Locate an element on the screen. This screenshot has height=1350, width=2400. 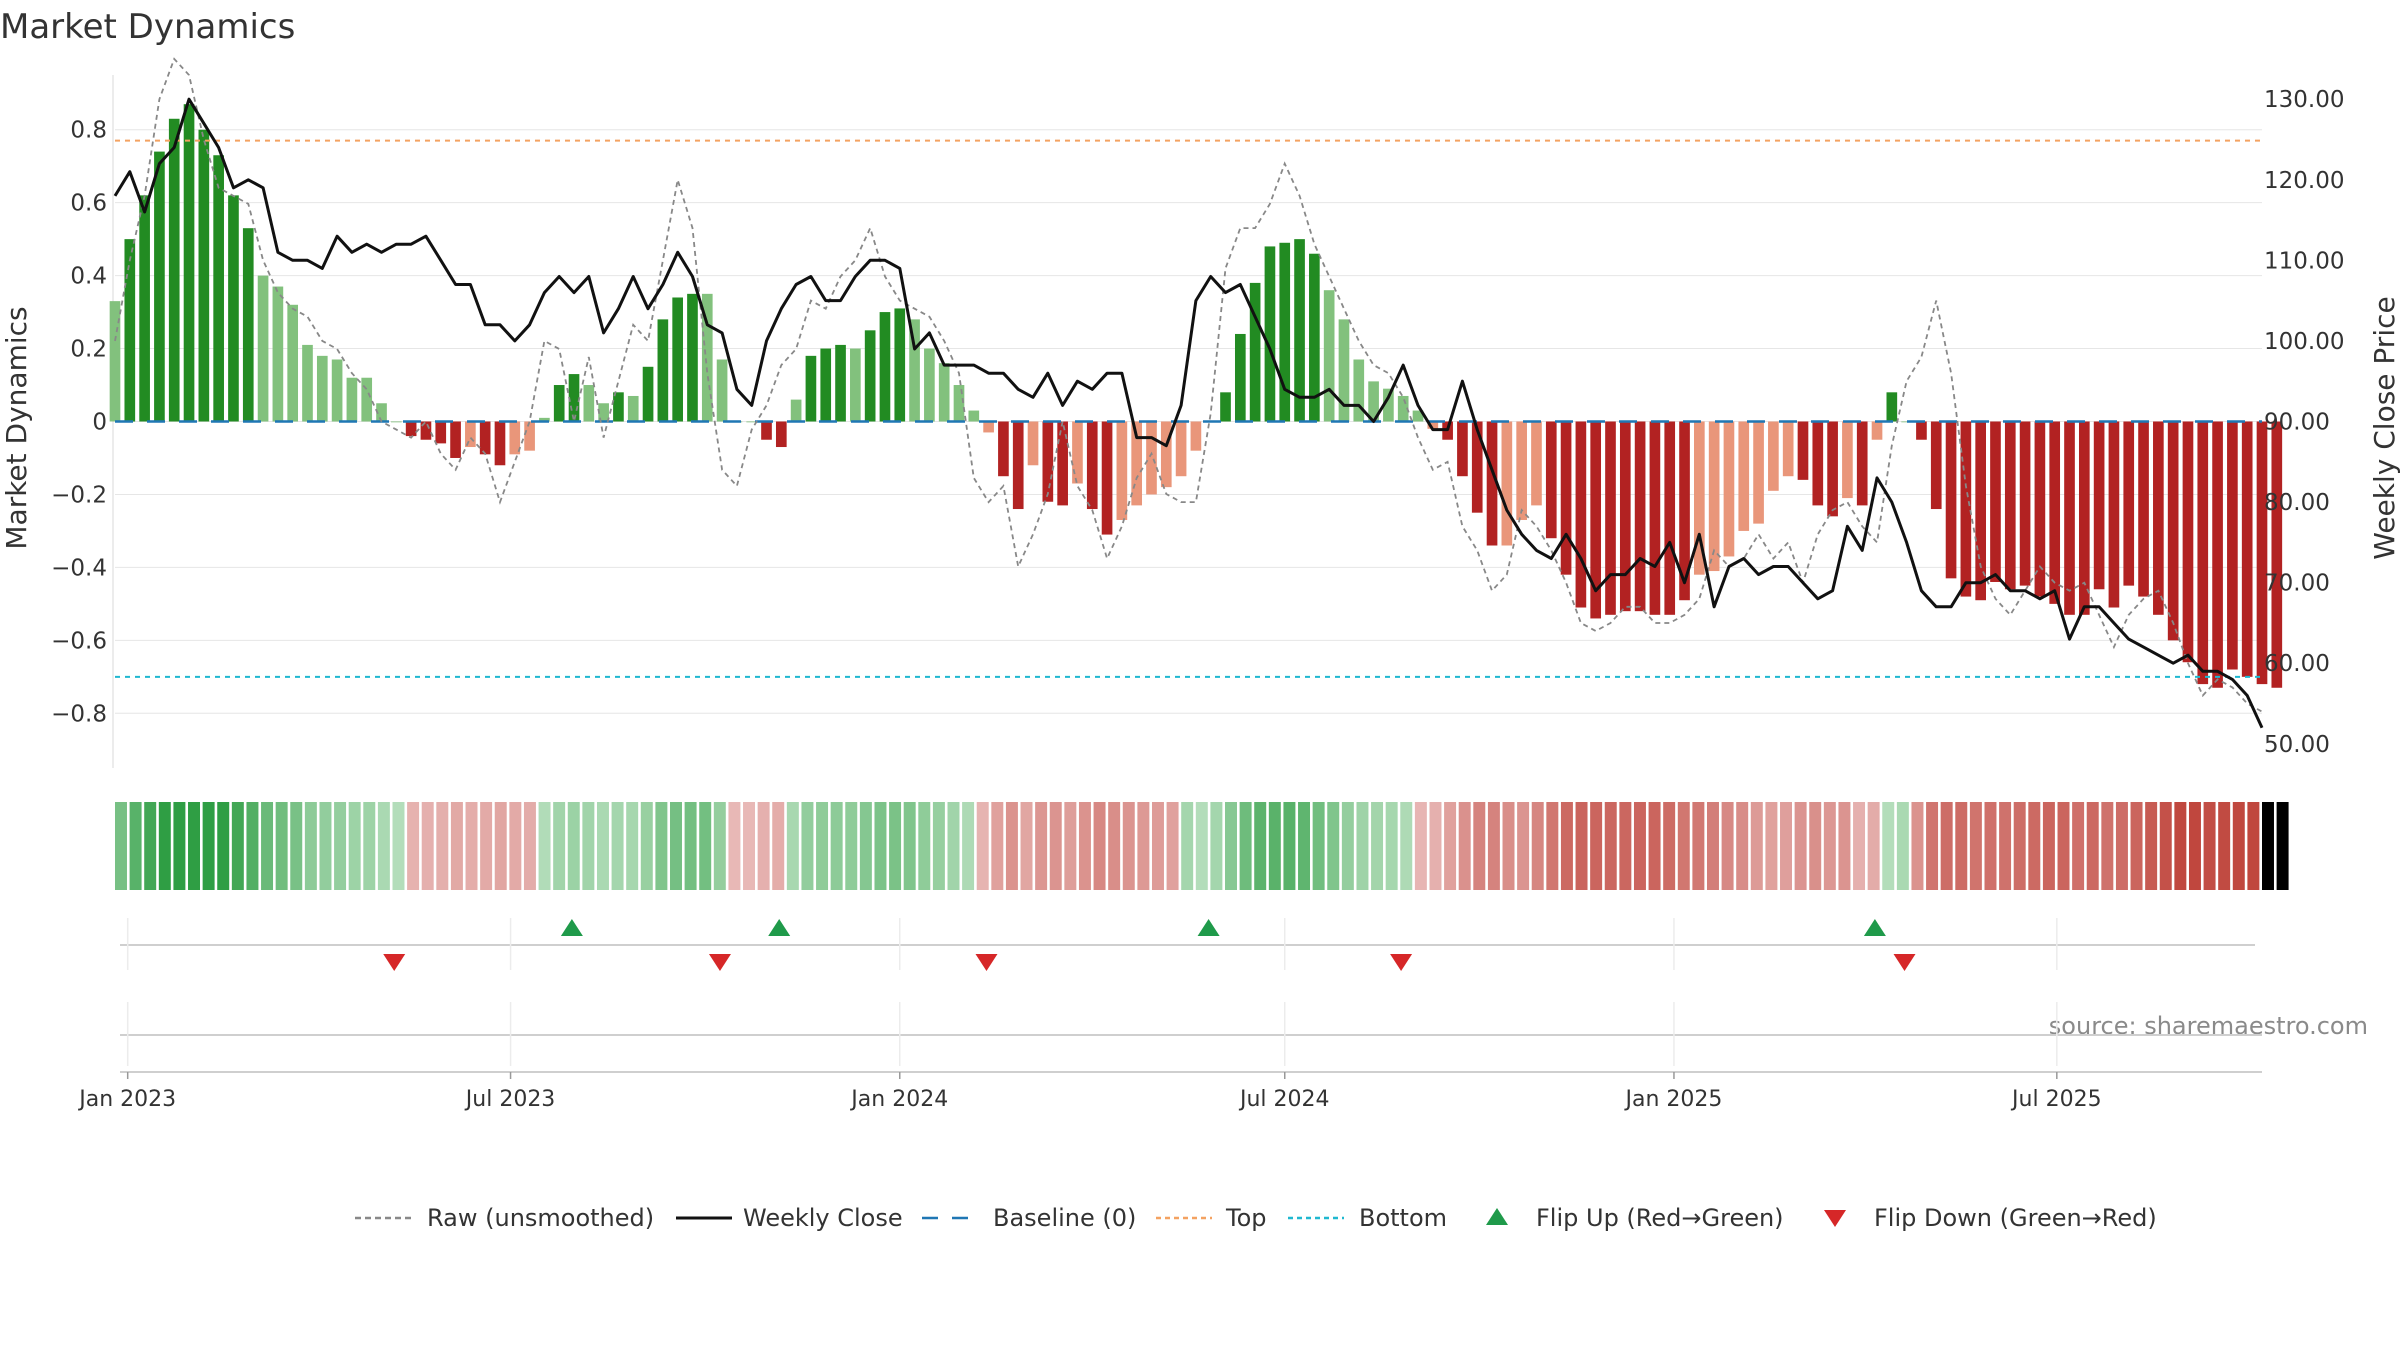
flip-up-marker is located at coordinates (1208, 927).